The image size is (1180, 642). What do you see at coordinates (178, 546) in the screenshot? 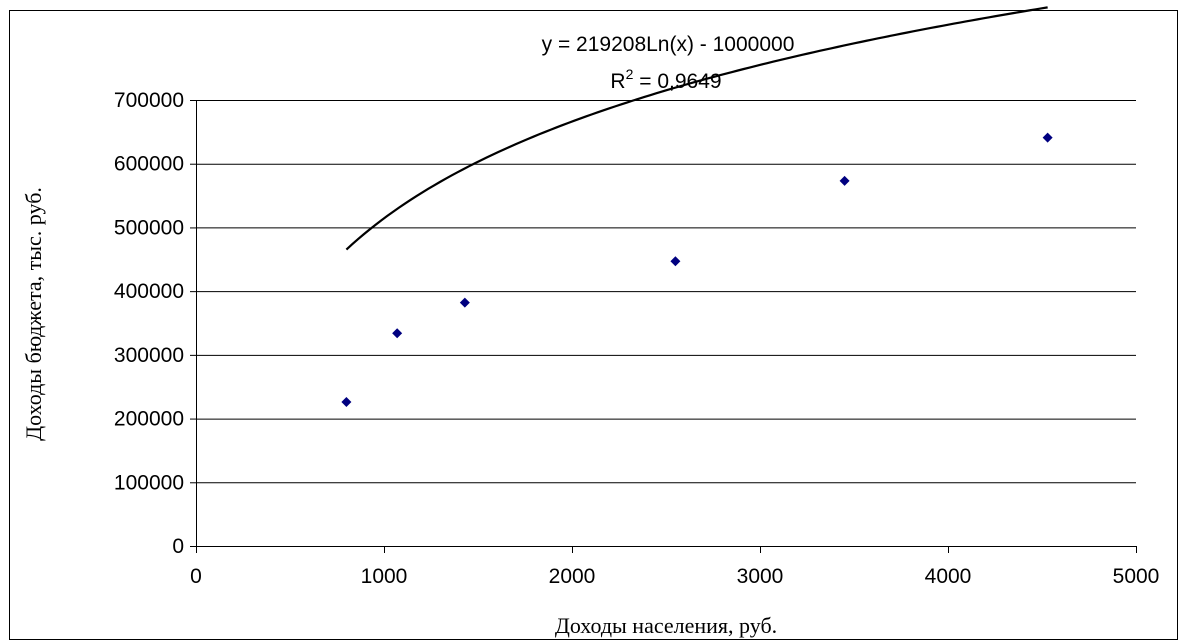
I see `y-tick-label-0: 0` at bounding box center [178, 546].